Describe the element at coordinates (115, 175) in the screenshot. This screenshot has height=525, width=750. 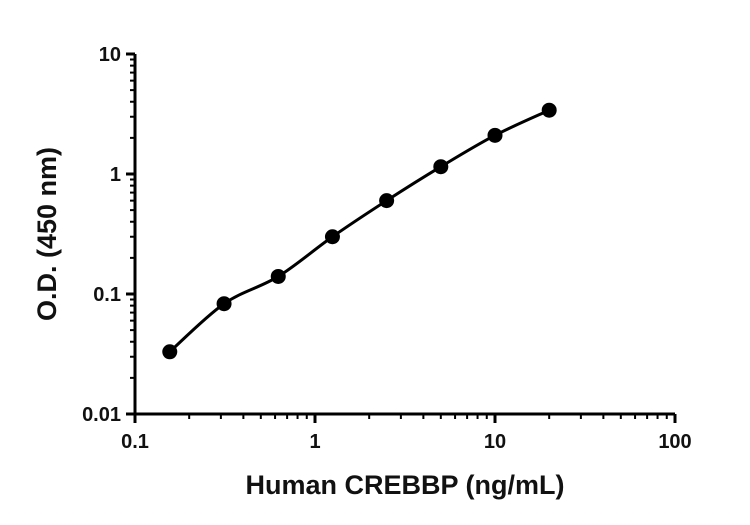
I see `y-tick-label: 1` at that location.